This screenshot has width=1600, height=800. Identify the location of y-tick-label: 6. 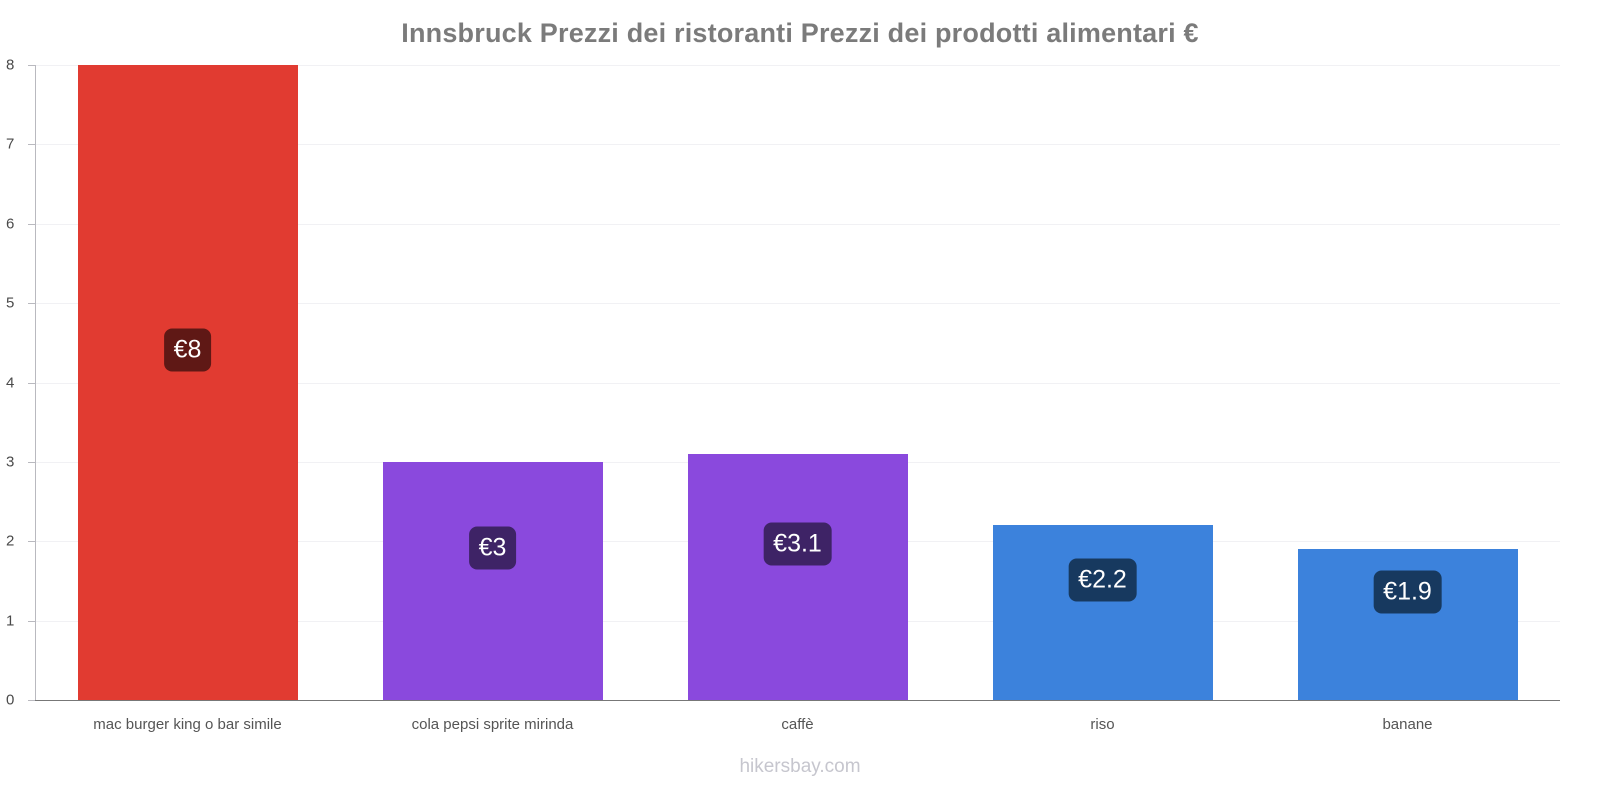
(10, 224).